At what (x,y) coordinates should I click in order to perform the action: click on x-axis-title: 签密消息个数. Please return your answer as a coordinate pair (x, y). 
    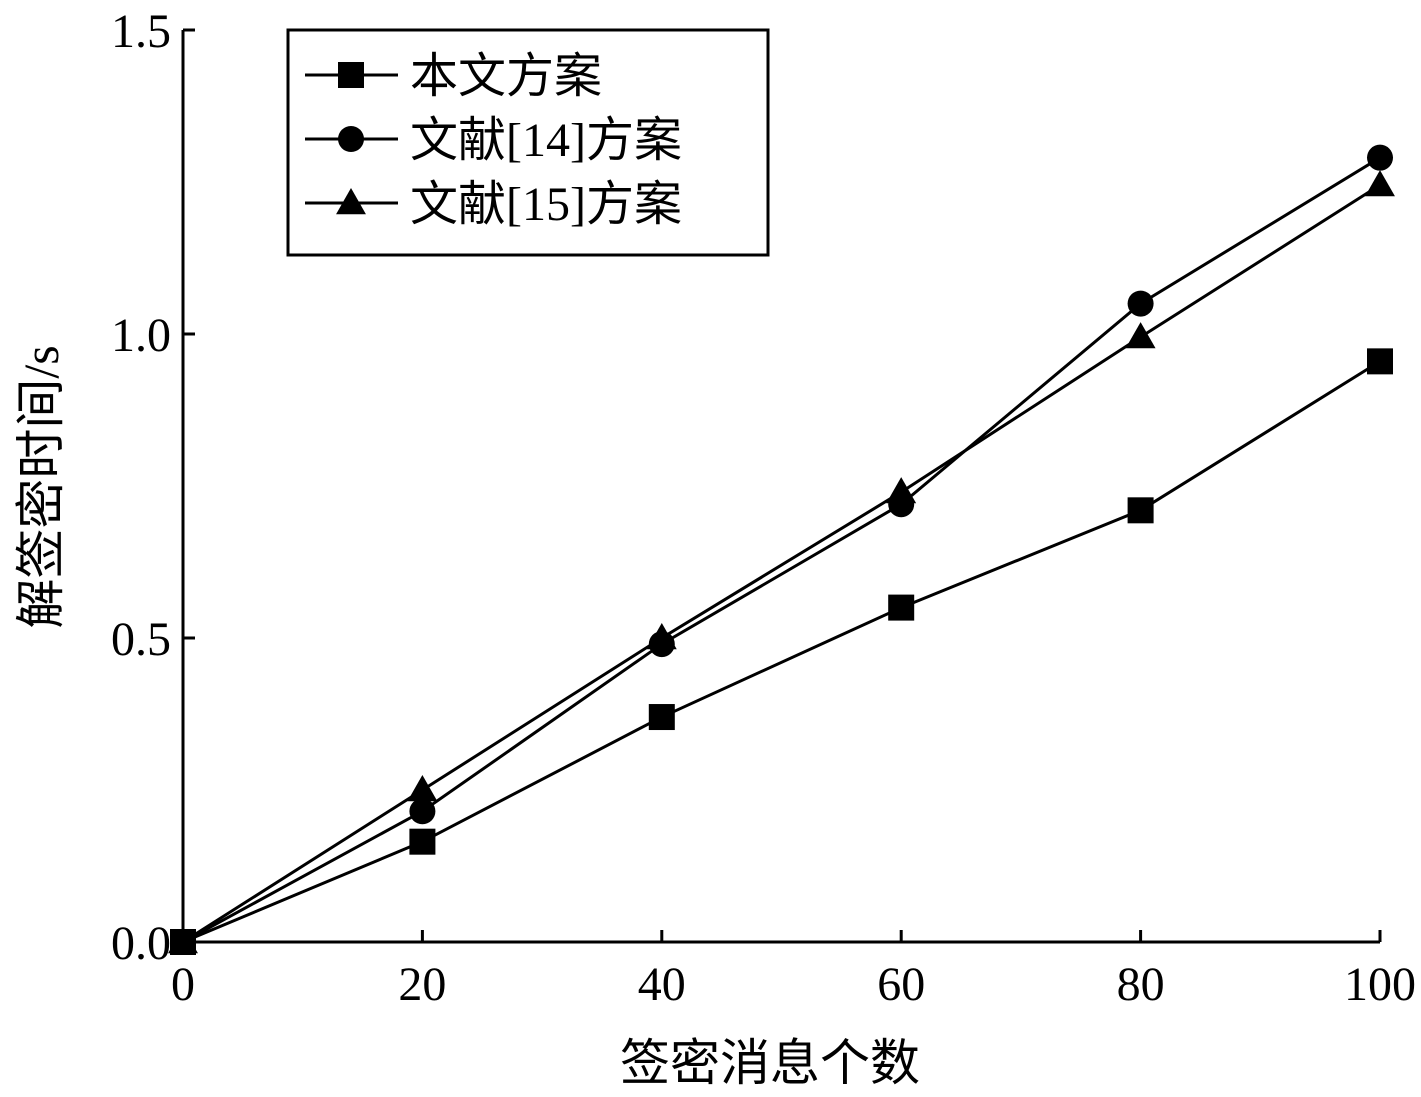
    Looking at the image, I should click on (770, 1063).